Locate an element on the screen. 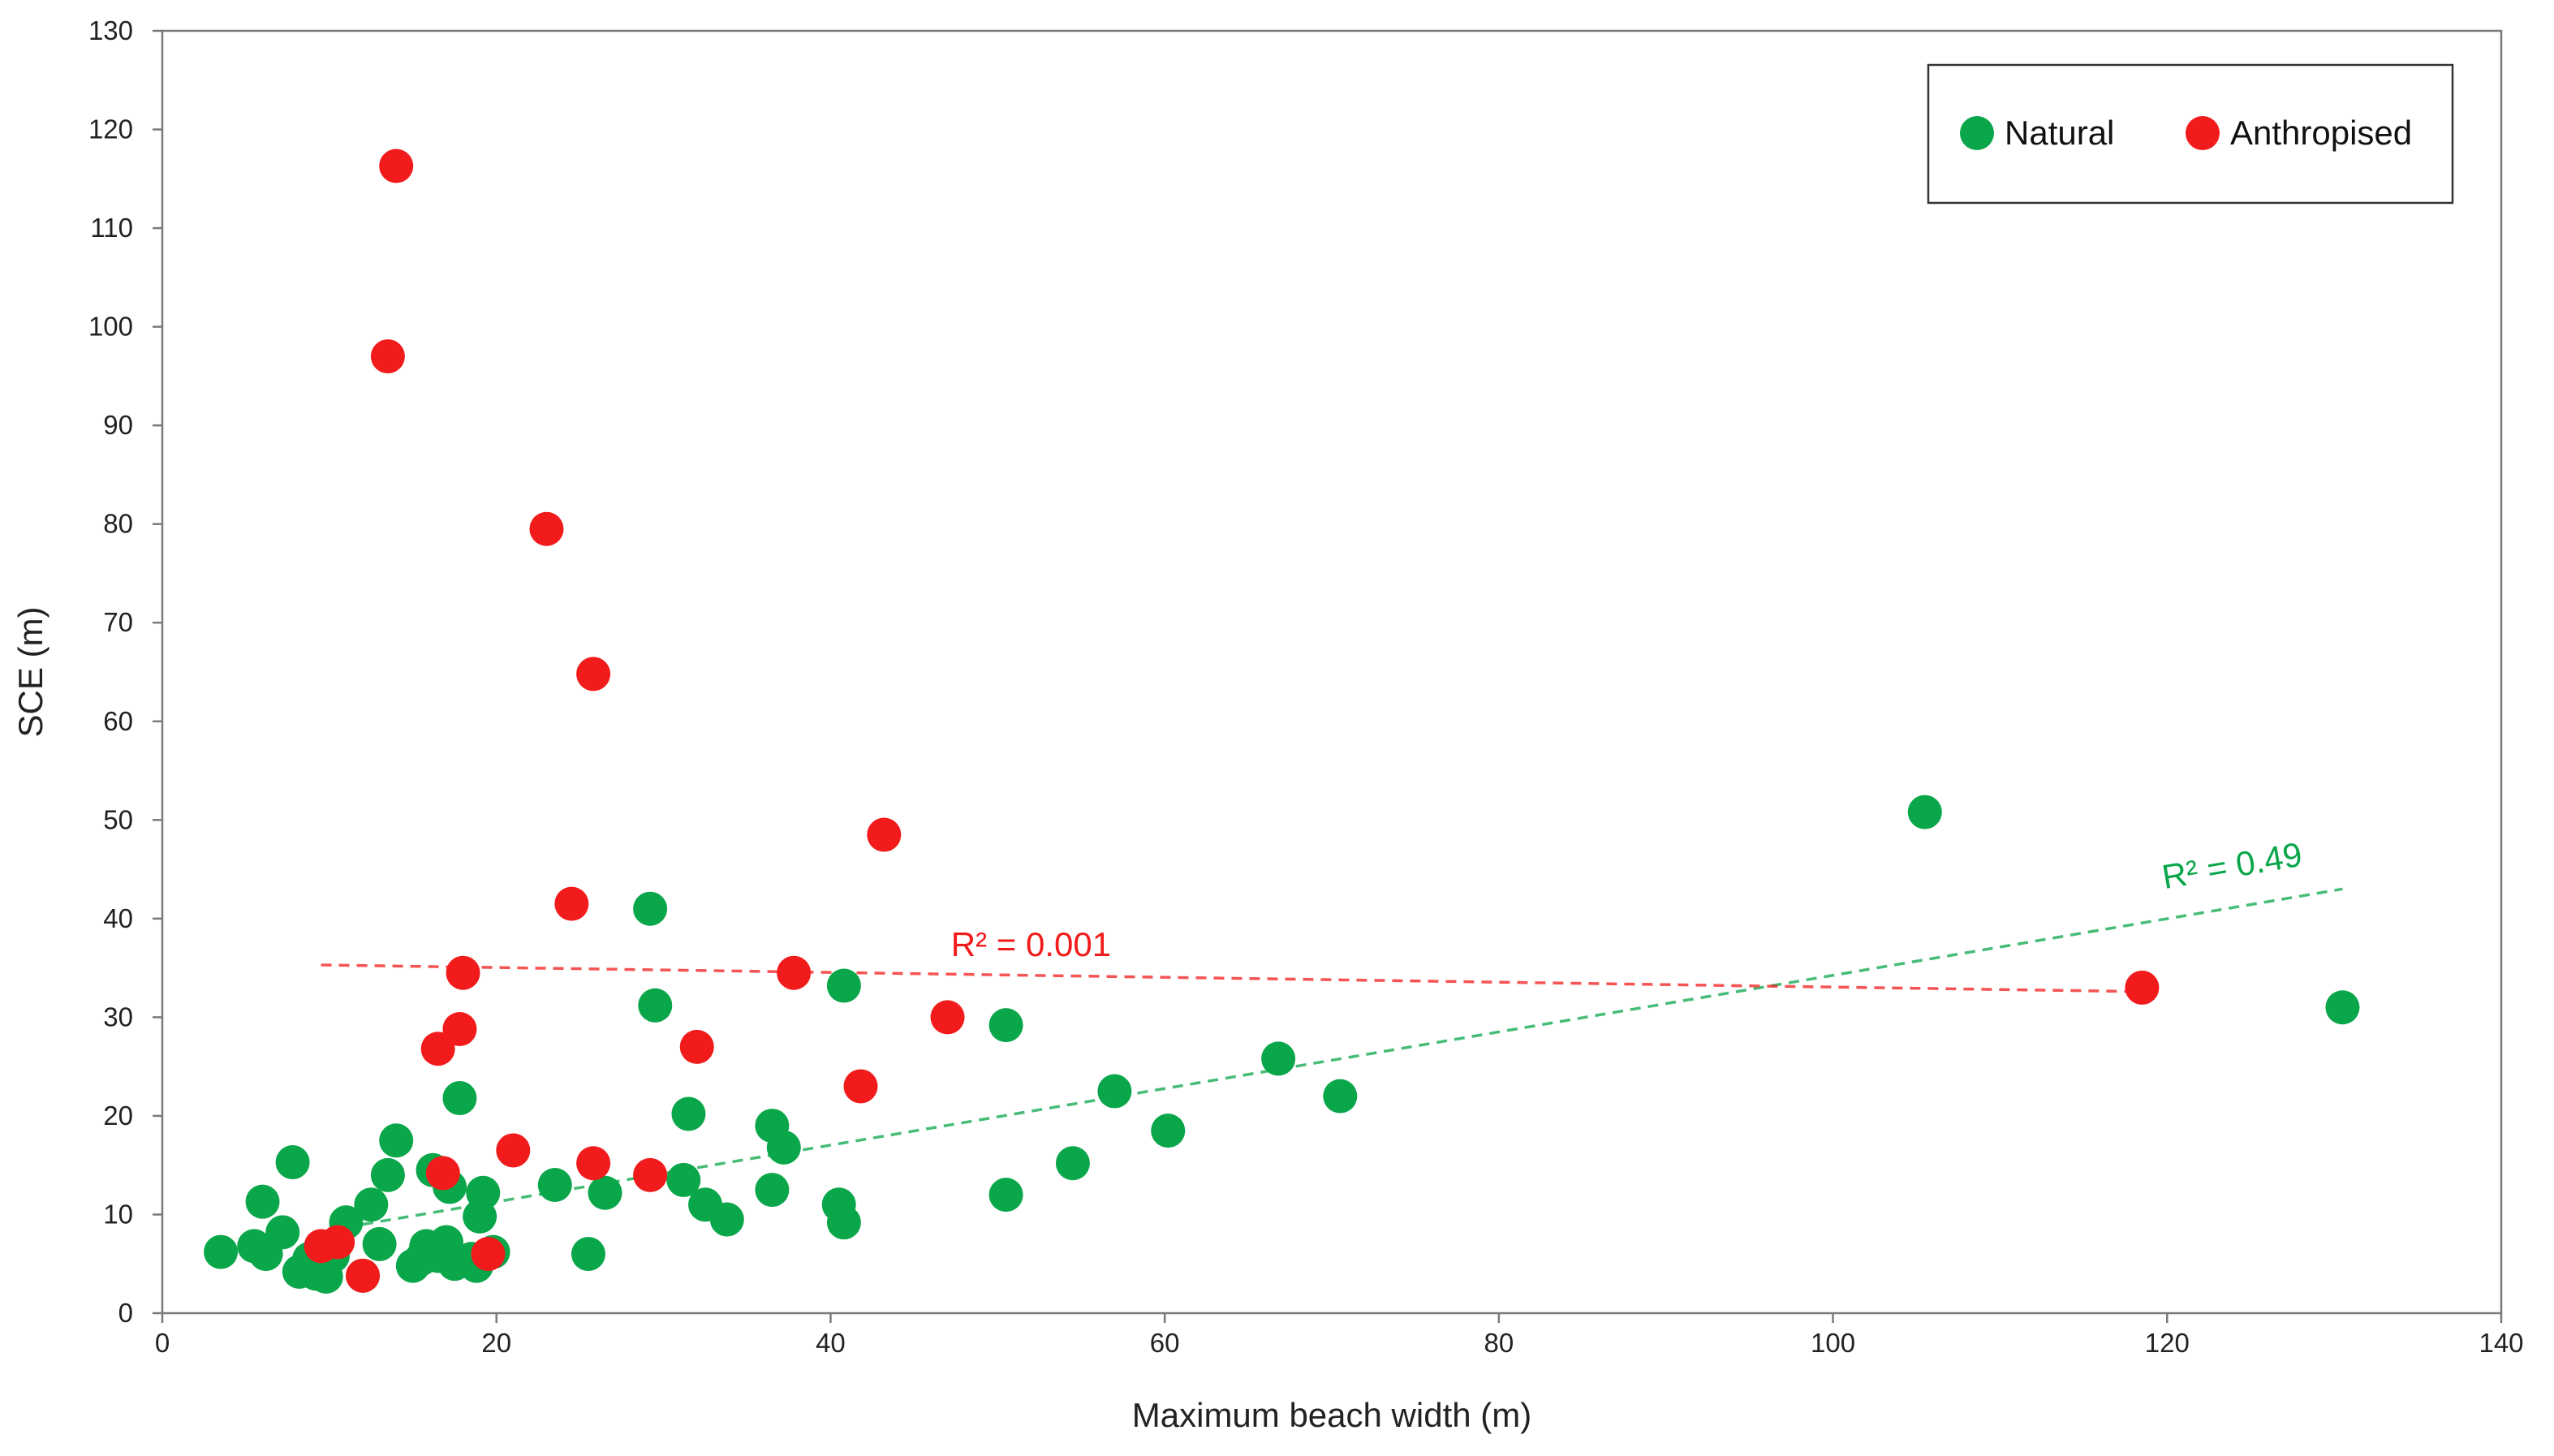 Image resolution: width=2554 pixels, height=1456 pixels. y-tick-label: 60 is located at coordinates (118, 721).